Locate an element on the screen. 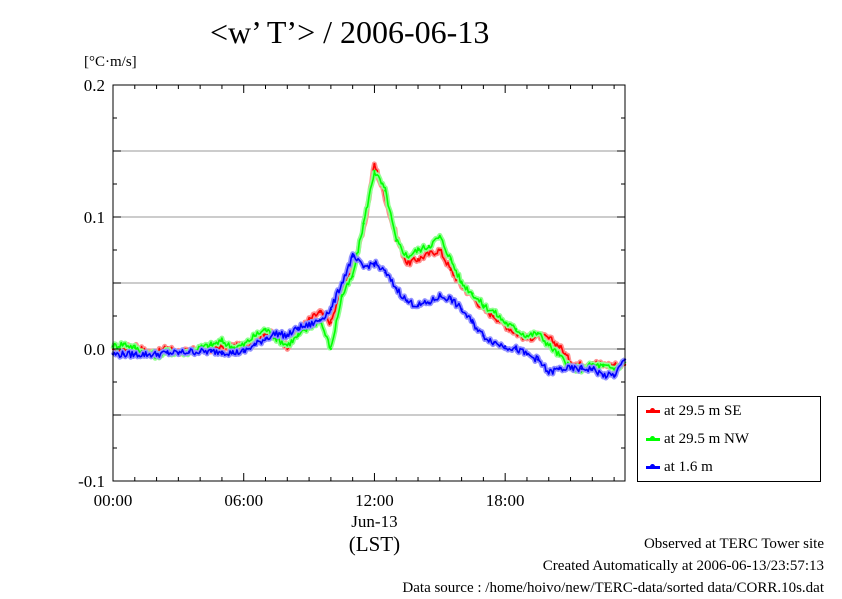  x-tick-label: 06:00 is located at coordinates (243, 500).